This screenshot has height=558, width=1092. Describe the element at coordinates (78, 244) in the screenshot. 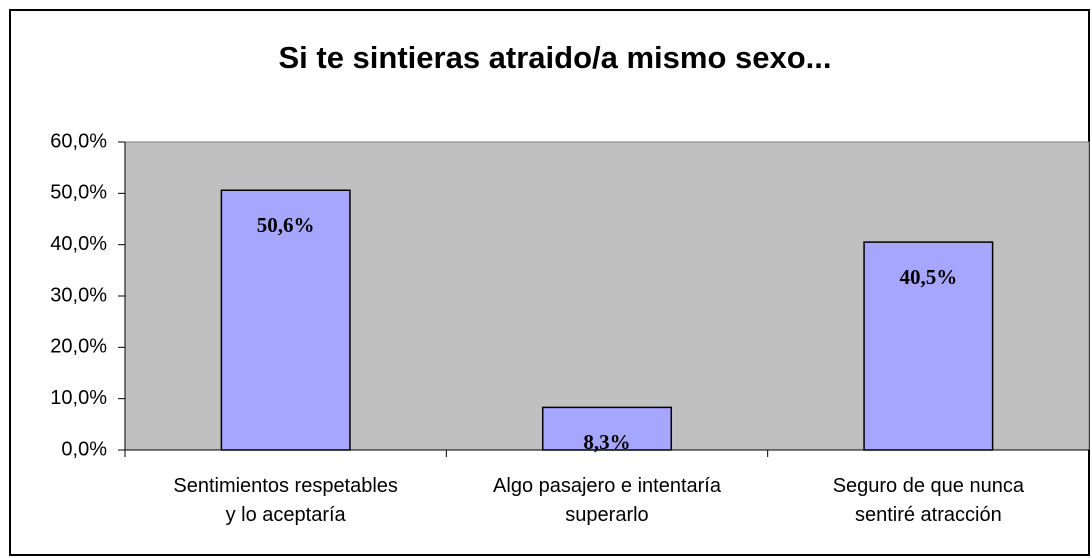

I see `y-tick-label: 40,0%` at that location.